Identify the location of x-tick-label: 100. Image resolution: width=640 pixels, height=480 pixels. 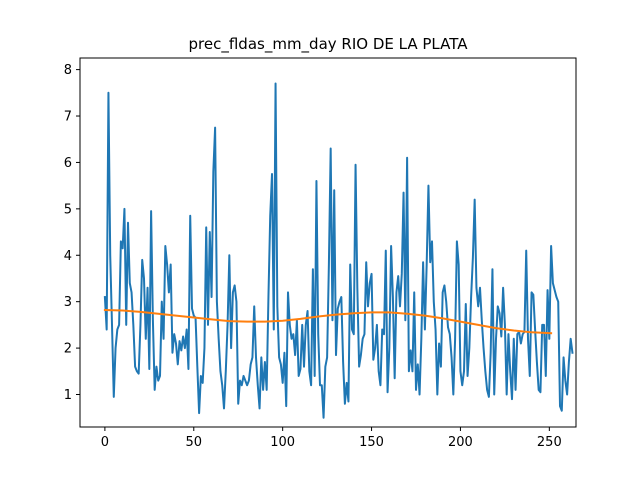
(282, 442).